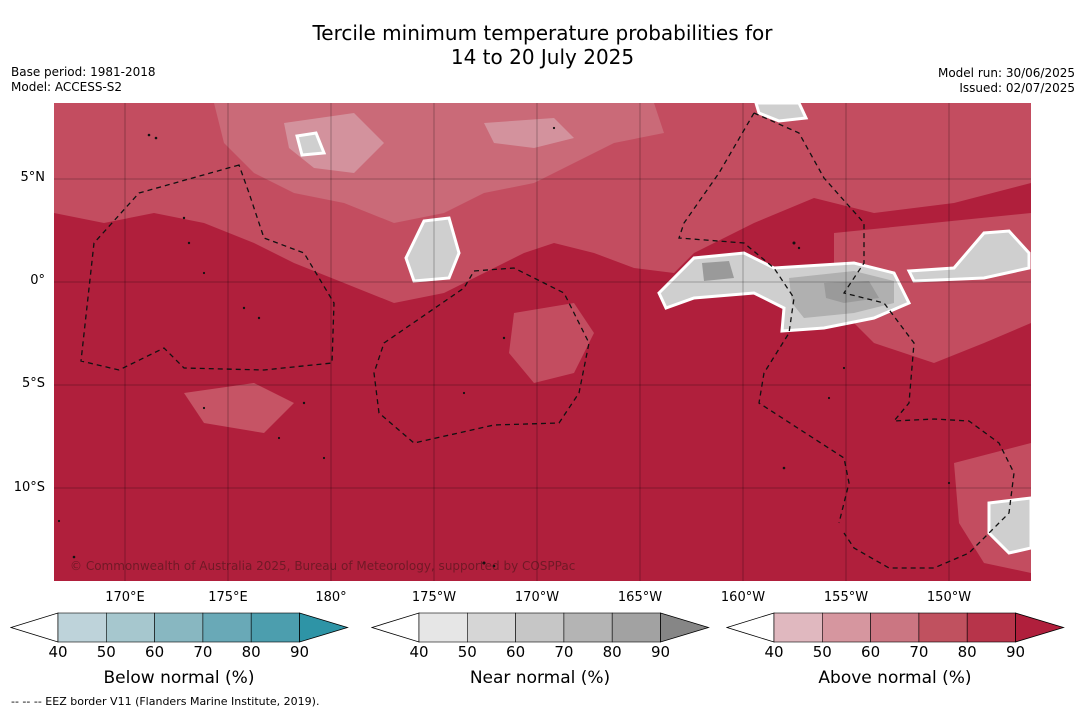 The image size is (1085, 713). Describe the element at coordinates (239, 408) in the screenshot. I see `above-60-region-south` at that location.